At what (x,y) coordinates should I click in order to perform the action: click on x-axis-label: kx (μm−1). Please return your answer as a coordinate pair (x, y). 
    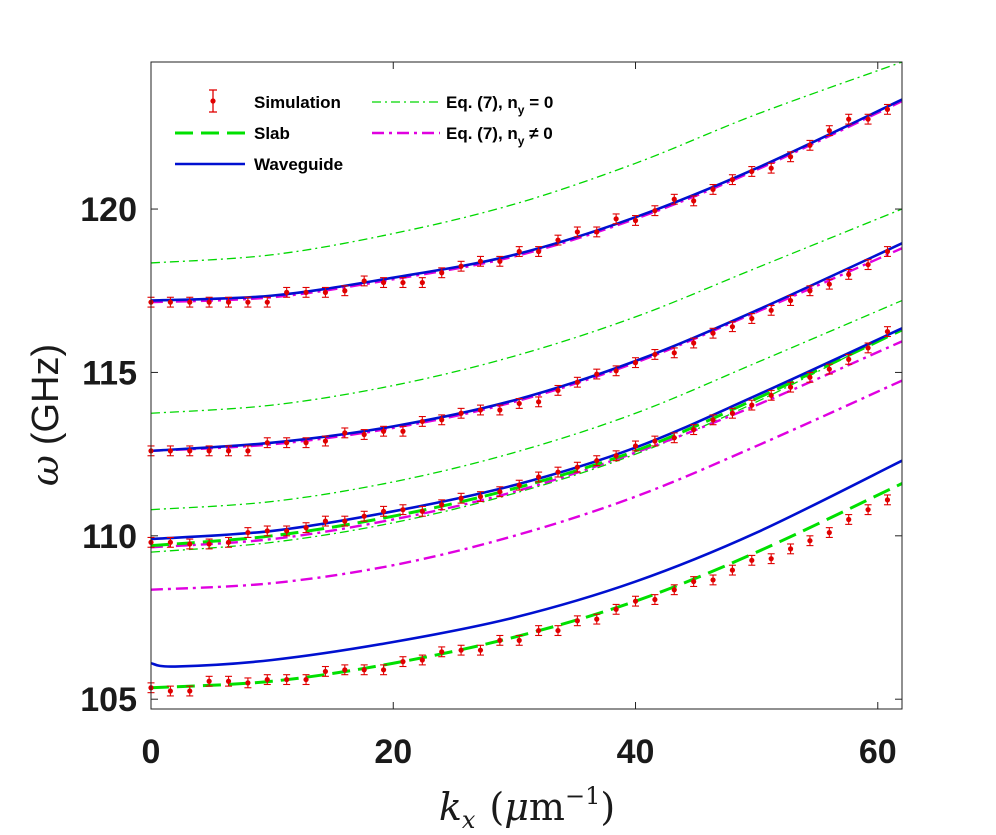
    Looking at the image, I should click on (527, 808).